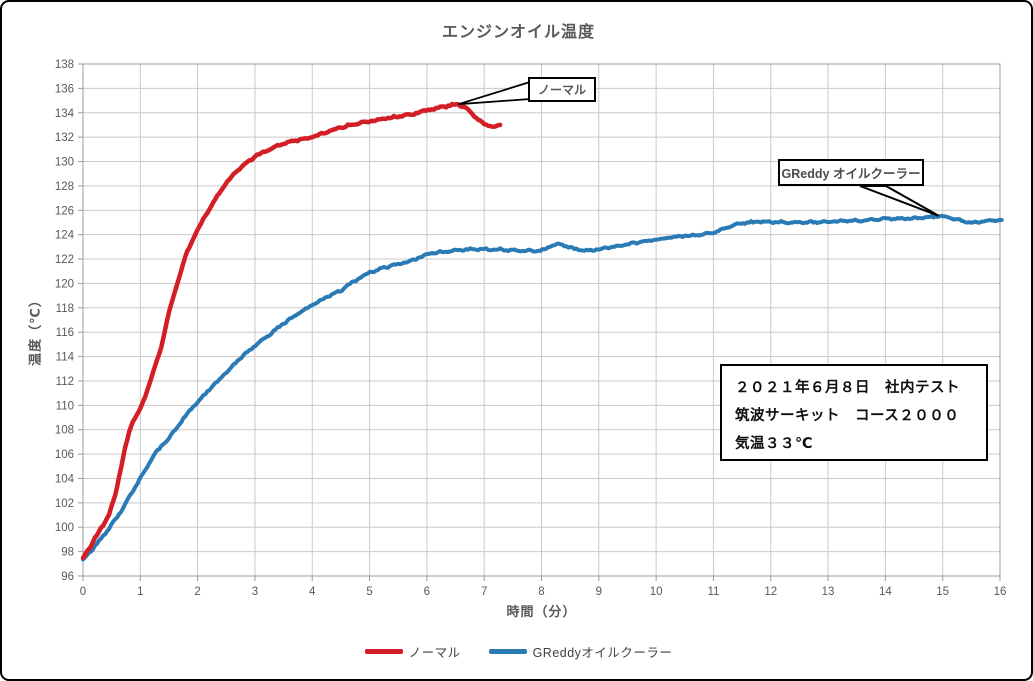 Image resolution: width=1033 pixels, height=681 pixels. What do you see at coordinates (427, 592) in the screenshot?
I see `svg-text: 6` at bounding box center [427, 592].